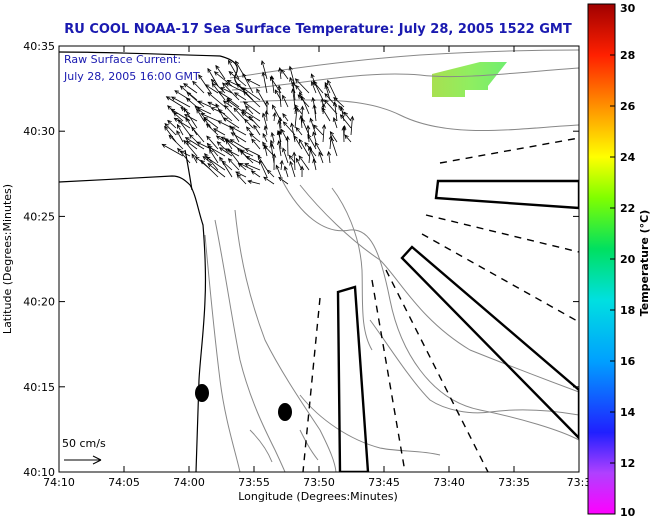  Describe the element at coordinates (59, 482) in the screenshot. I see `x-tick-label: 74:10` at that location.